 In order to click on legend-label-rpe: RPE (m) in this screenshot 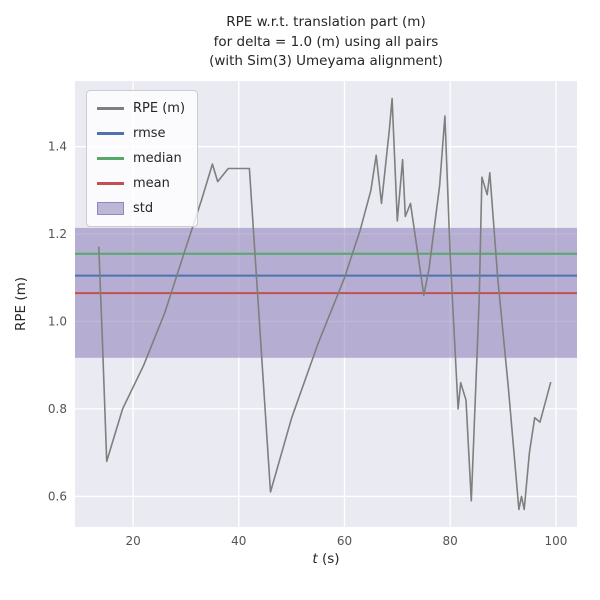, I will do `click(159, 108)`.